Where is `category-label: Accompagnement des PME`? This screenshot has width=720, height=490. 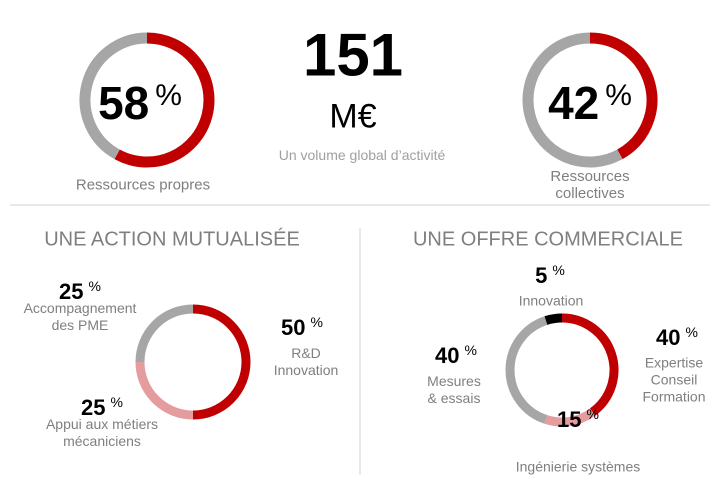 category-label: Accompagnement des PME is located at coordinates (80, 316).